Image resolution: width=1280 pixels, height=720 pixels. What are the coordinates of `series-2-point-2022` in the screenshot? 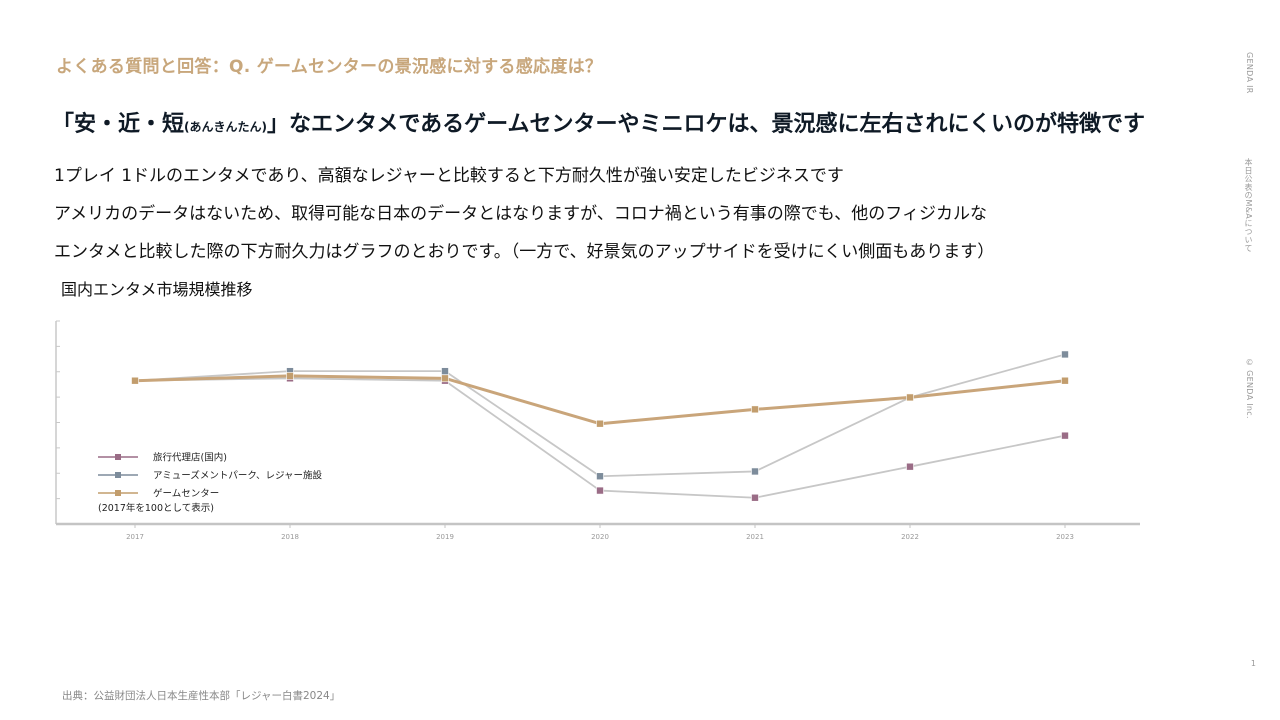 It's located at (910, 397).